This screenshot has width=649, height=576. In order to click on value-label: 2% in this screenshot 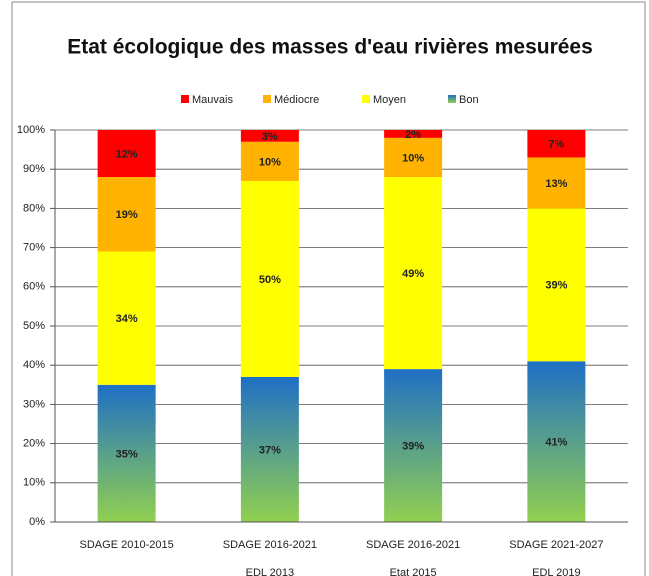, I will do `click(413, 135)`.